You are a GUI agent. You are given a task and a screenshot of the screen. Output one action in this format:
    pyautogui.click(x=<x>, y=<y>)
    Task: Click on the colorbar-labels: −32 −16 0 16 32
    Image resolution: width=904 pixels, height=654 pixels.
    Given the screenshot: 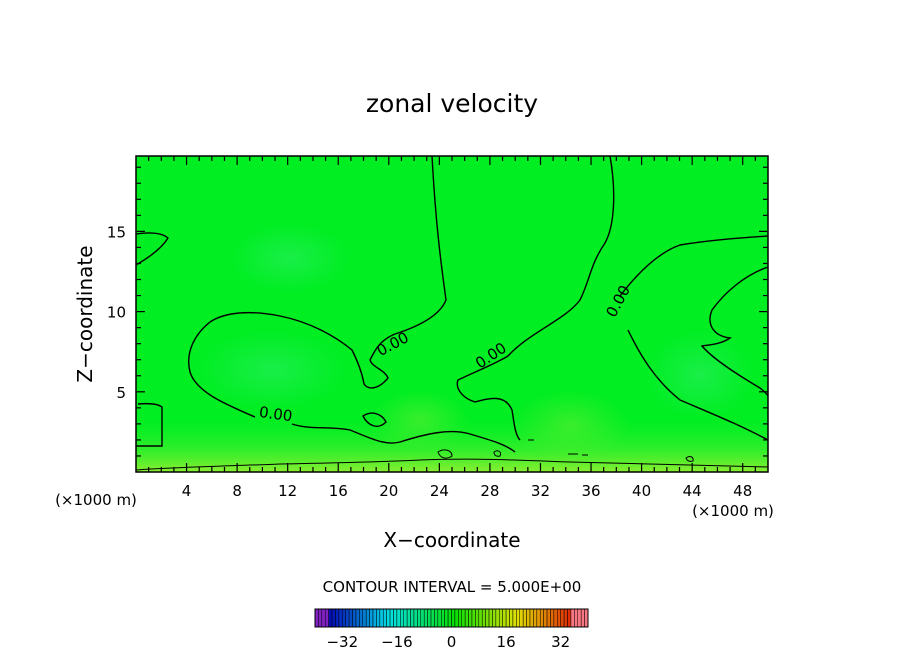 What is the action you would take?
    pyautogui.click(x=448, y=642)
    